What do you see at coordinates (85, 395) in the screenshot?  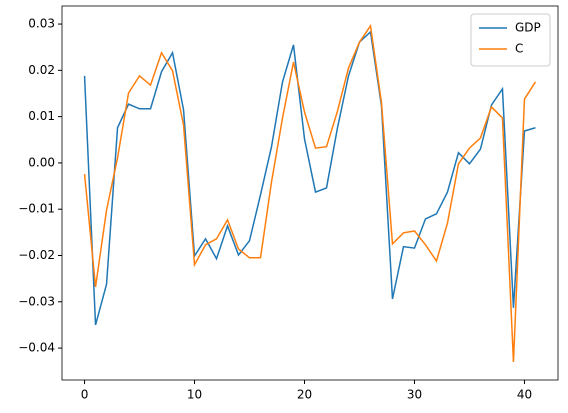 I see `x-tick-label: 0` at bounding box center [85, 395].